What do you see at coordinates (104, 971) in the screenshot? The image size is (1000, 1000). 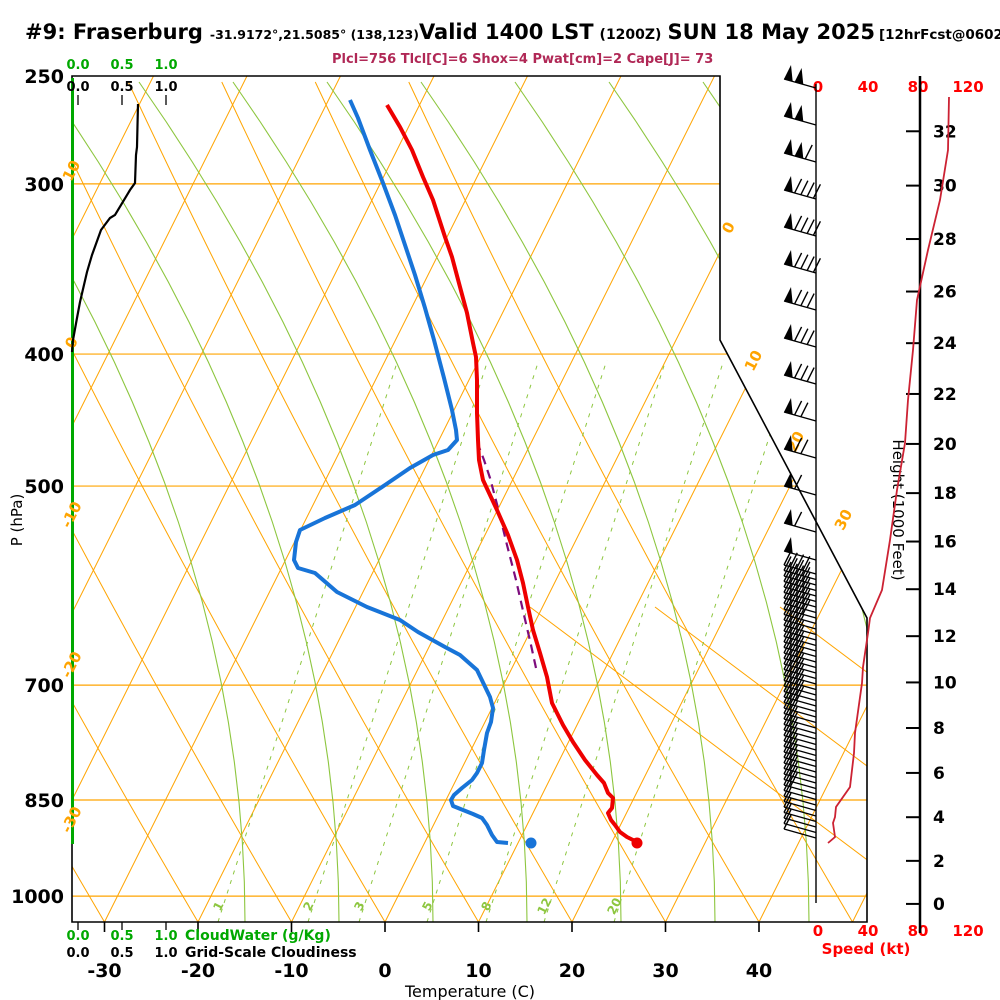 I see `temperature-tick-label: -30` at bounding box center [104, 971].